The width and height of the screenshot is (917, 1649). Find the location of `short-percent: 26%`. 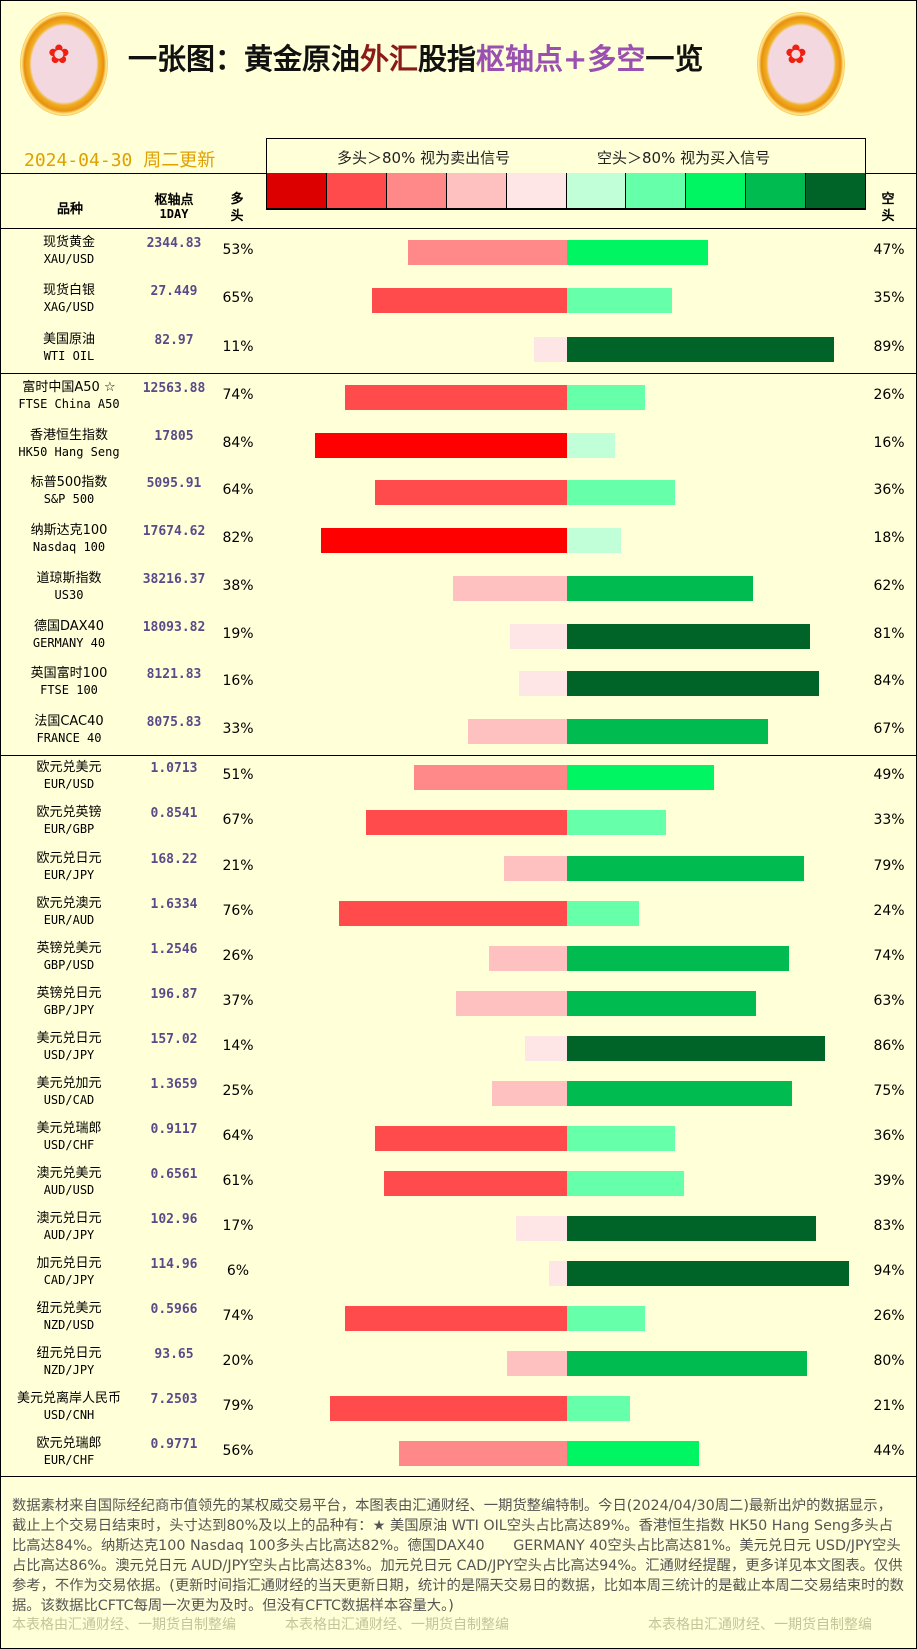

short-percent: 26% is located at coordinates (889, 394).